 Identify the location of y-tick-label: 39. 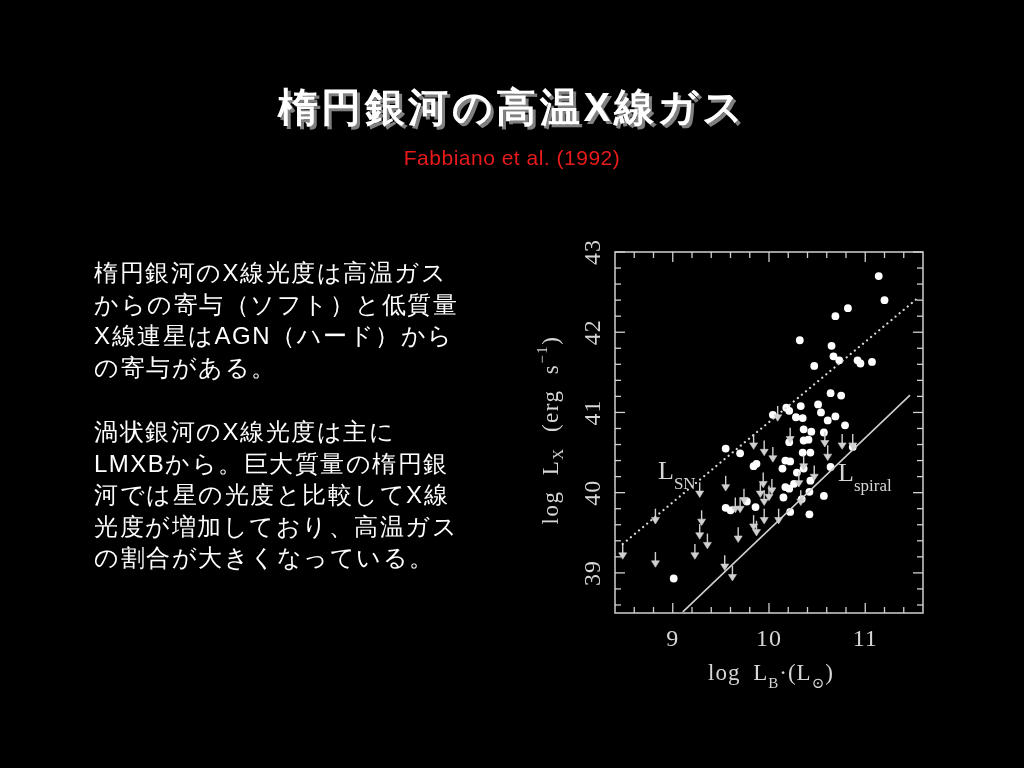
(592, 572).